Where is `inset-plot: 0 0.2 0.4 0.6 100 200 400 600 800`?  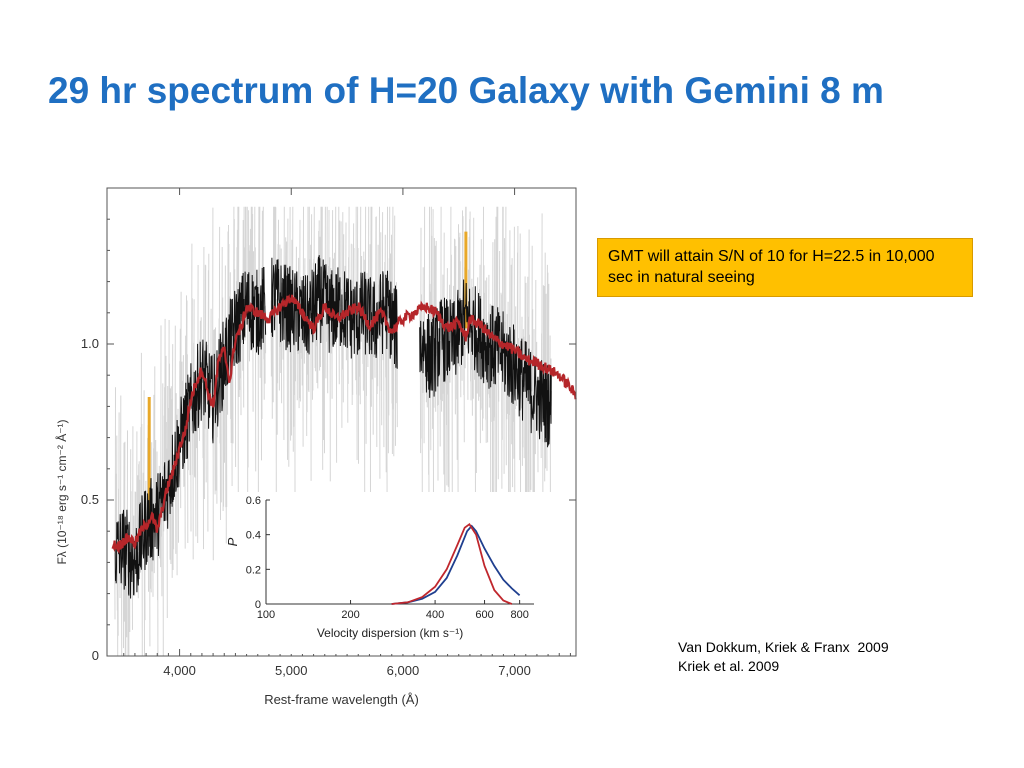
inset-plot: 0 0.2 0.4 0.6 100 200 400 600 800 is located at coordinates (395, 573).